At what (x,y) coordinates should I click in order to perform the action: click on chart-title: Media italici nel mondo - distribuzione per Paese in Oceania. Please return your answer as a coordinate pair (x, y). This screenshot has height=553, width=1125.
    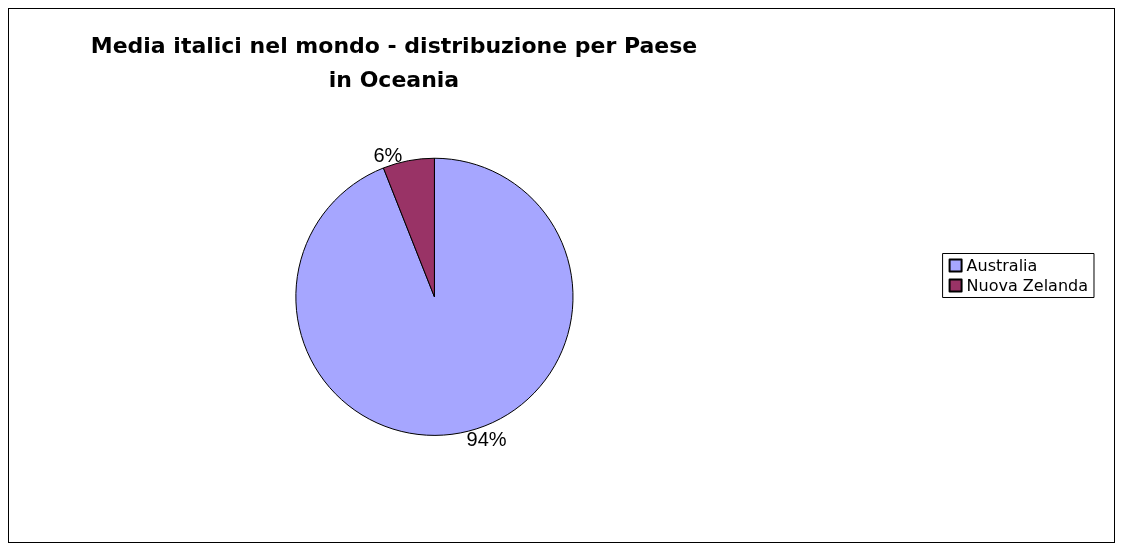
    Looking at the image, I should click on (394, 62).